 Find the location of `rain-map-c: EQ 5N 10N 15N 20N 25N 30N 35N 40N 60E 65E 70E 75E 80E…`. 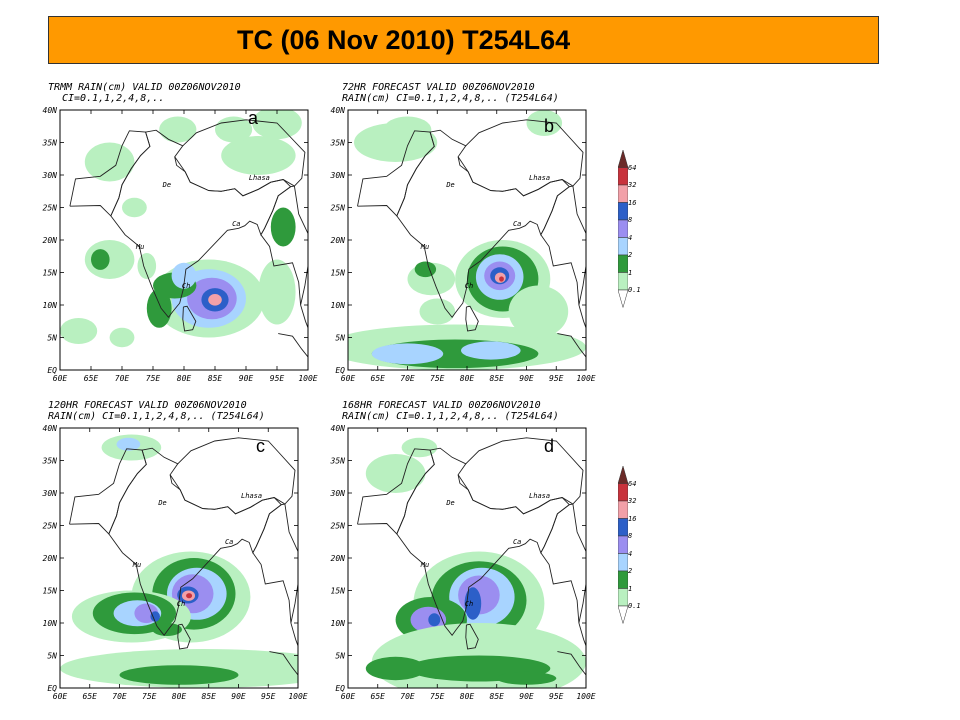

rain-map-c: EQ 5N 10N 15N 20N 25N 30N 35N 40N 60E 65E 70E 75E 80E… is located at coordinates (175, 562).